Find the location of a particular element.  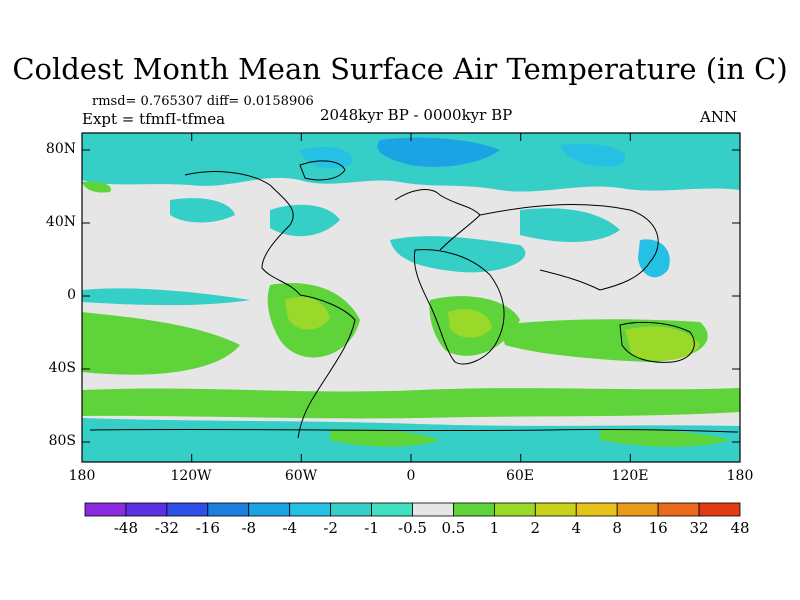

region-south-america-warmer is located at coordinates (307, 313).